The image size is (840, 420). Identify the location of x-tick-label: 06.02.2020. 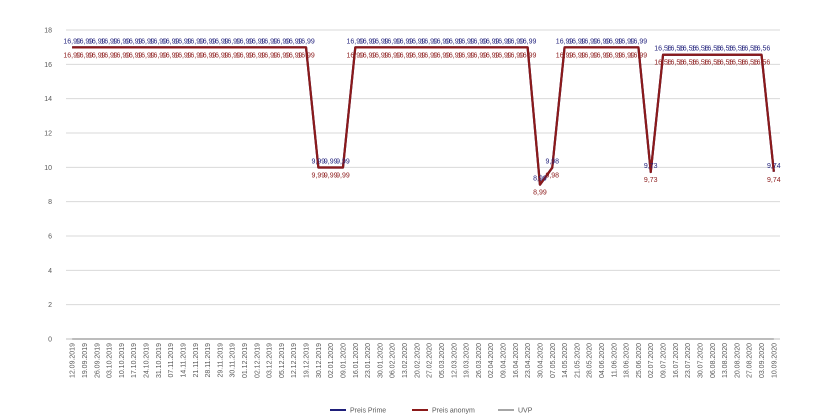
(393, 360).